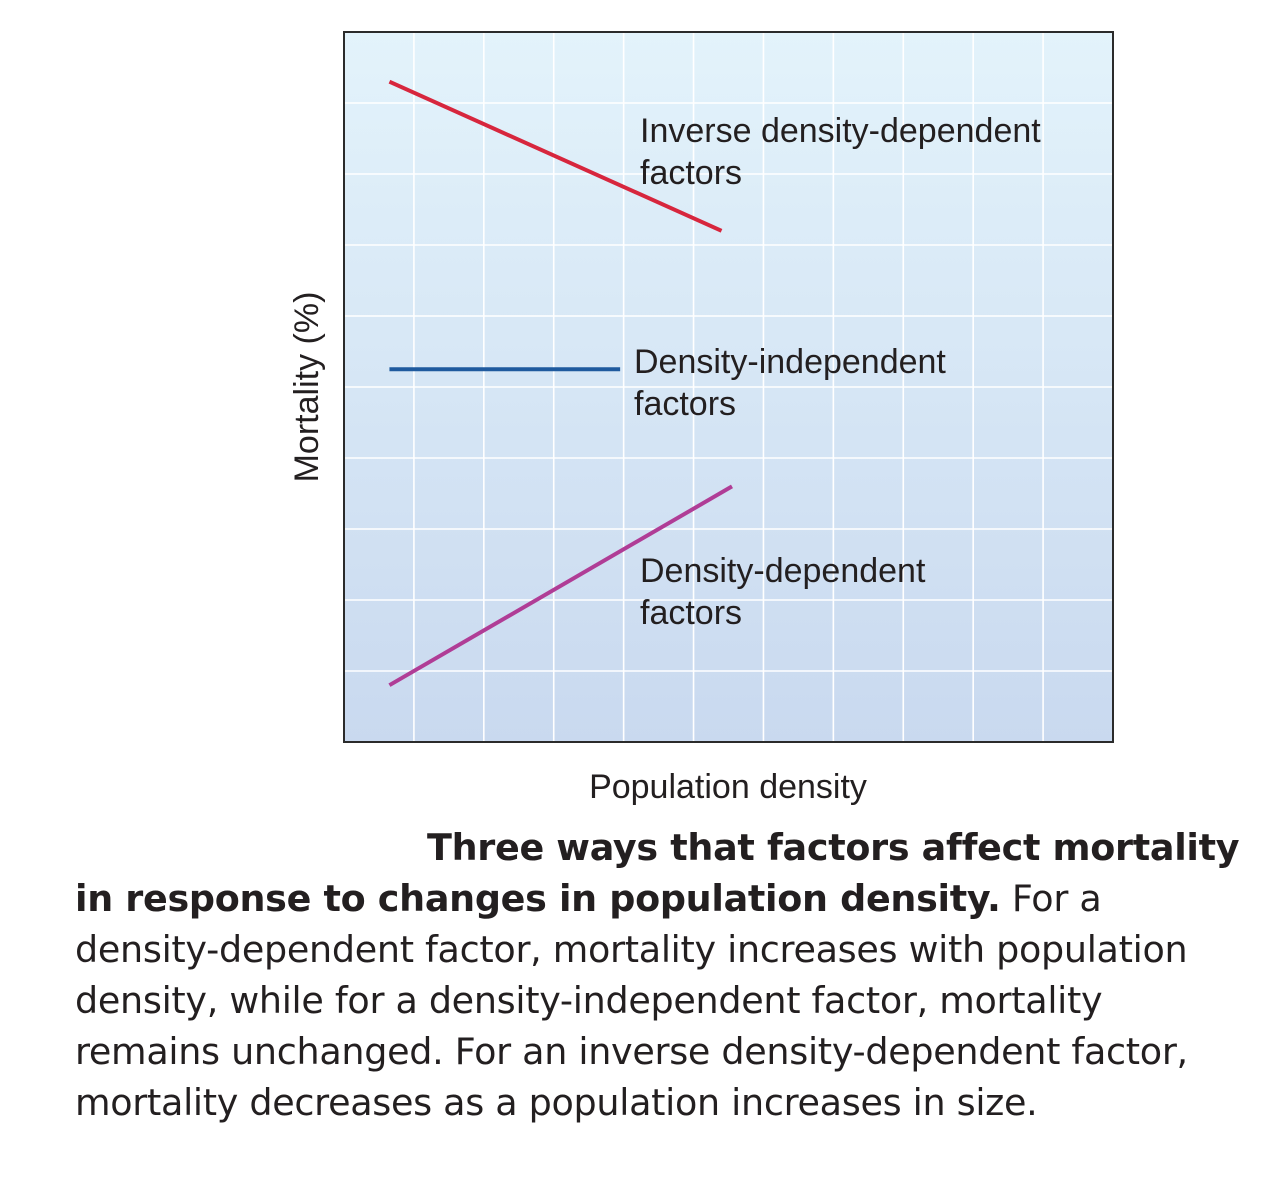 This screenshot has width=1280, height=1203. I want to click on series-line-density-dependent, so click(560, 585).